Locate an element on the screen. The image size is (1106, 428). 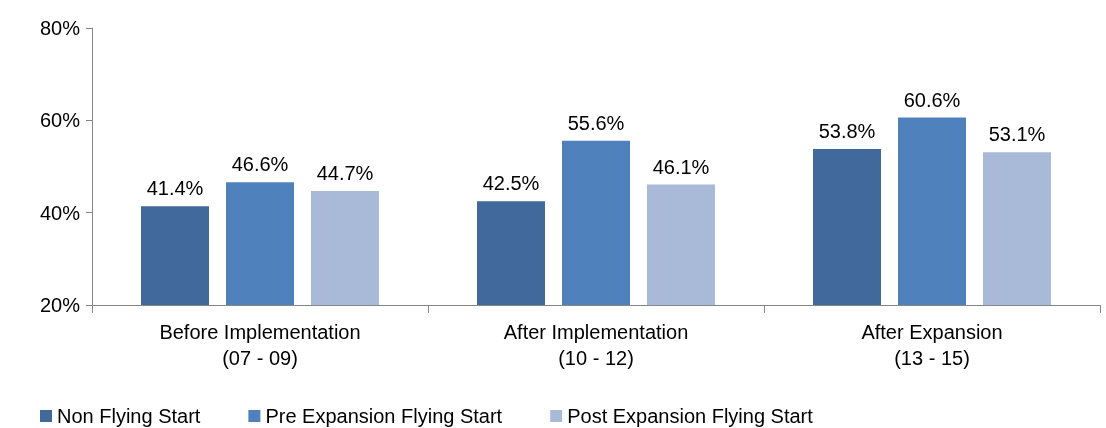
y-tick-label: 40% is located at coordinates (60, 212).